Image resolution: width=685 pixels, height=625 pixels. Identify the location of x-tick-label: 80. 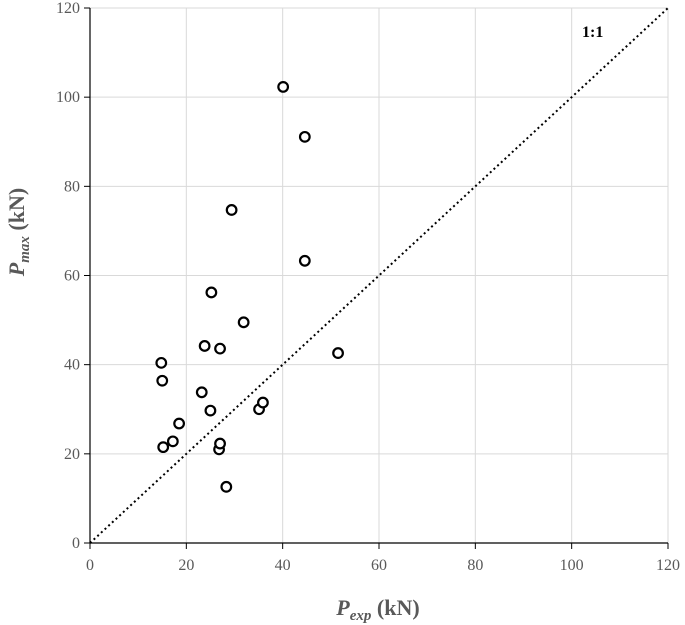
(475, 565).